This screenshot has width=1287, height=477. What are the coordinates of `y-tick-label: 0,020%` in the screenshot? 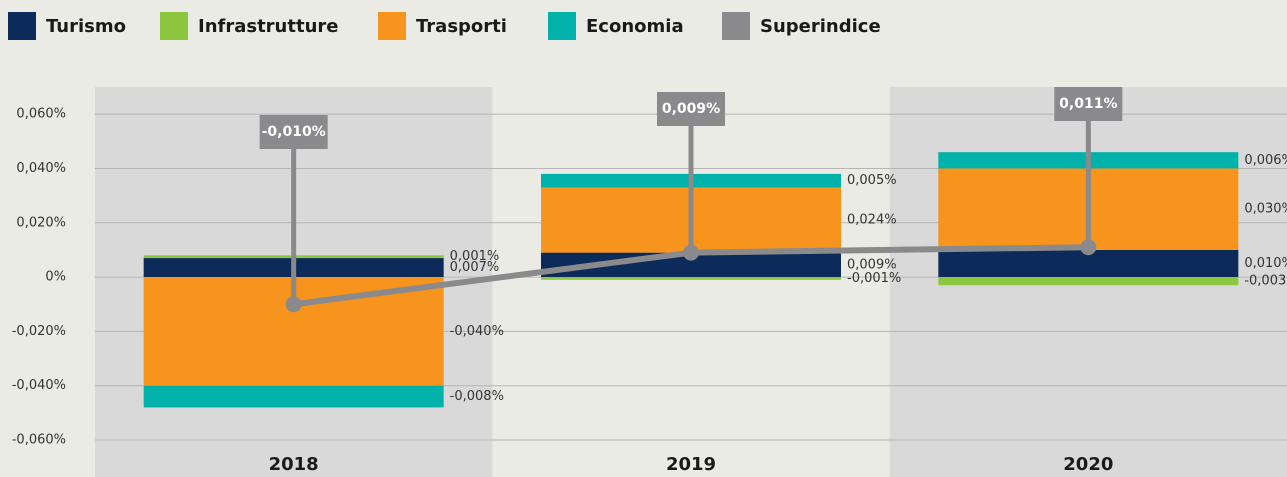 It's located at (41, 222).